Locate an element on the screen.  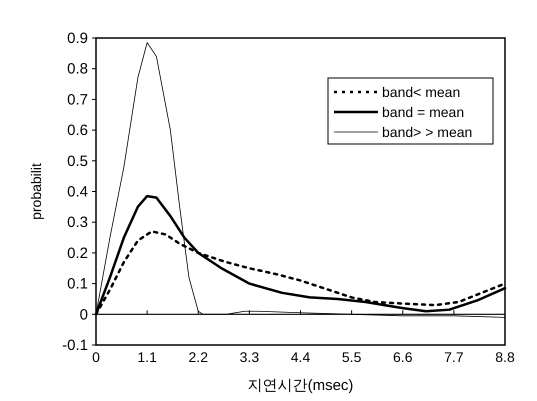
legend-label: band = mean is located at coordinates (423, 112).